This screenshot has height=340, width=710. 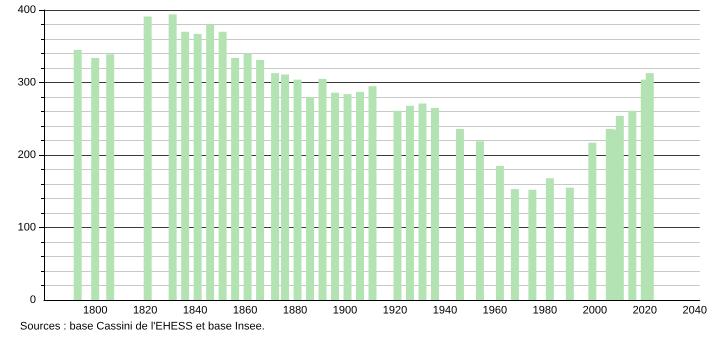 What do you see at coordinates (395, 310) in the screenshot?
I see `x-tick-label: 1920` at bounding box center [395, 310].